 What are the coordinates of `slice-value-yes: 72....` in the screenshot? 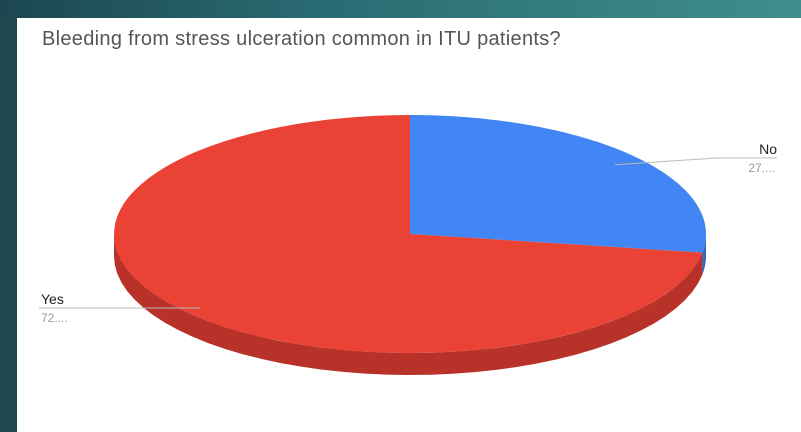 It's located at (54, 318).